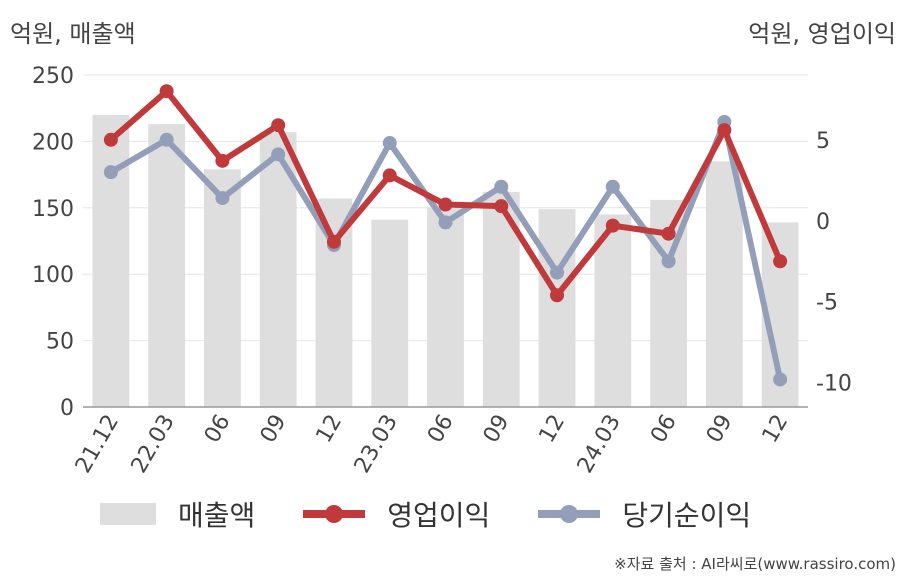 The height and width of the screenshot is (580, 908). I want to click on legend-item-net-income: 당기순이익, so click(644, 514).